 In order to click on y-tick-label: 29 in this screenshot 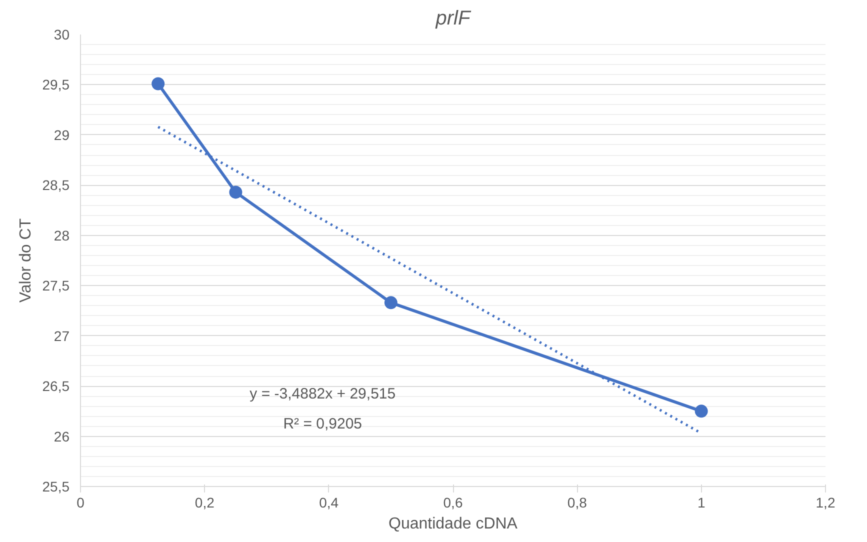, I will do `click(62, 134)`.